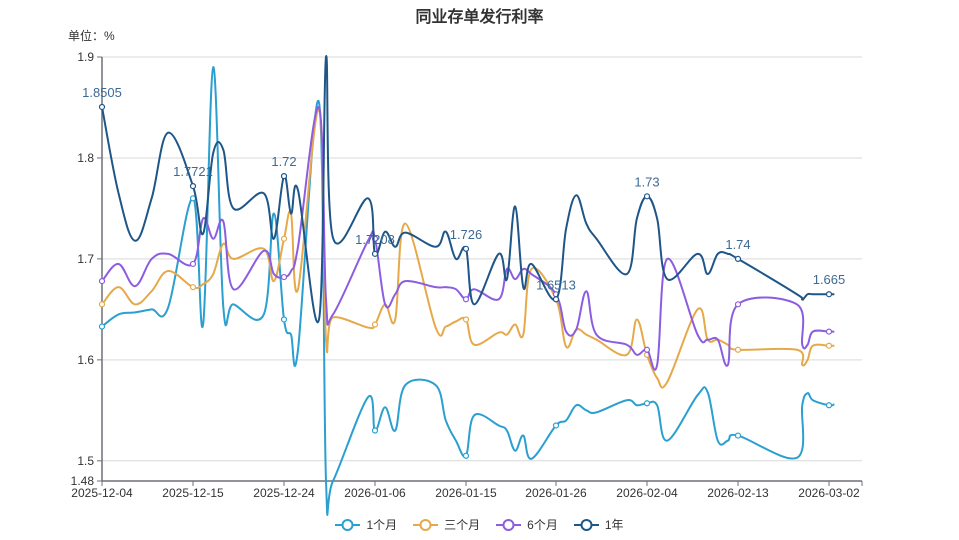 The width and height of the screenshot is (959, 540). Describe the element at coordinates (646, 181) in the screenshot. I see `data-label: 1.73` at that location.